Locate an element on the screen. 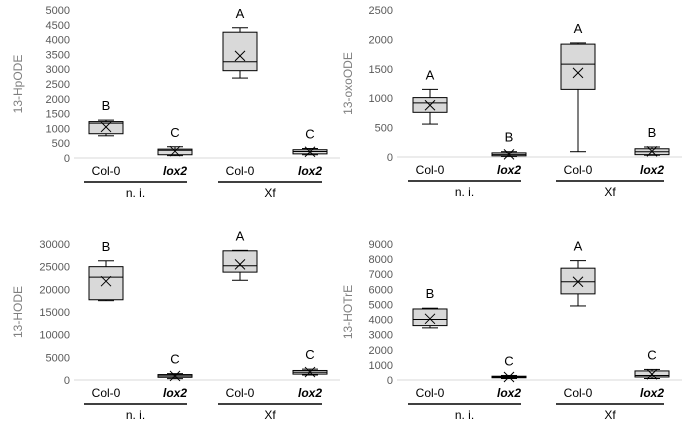  y-tick-label: 5000 is located at coordinates (381, 305).